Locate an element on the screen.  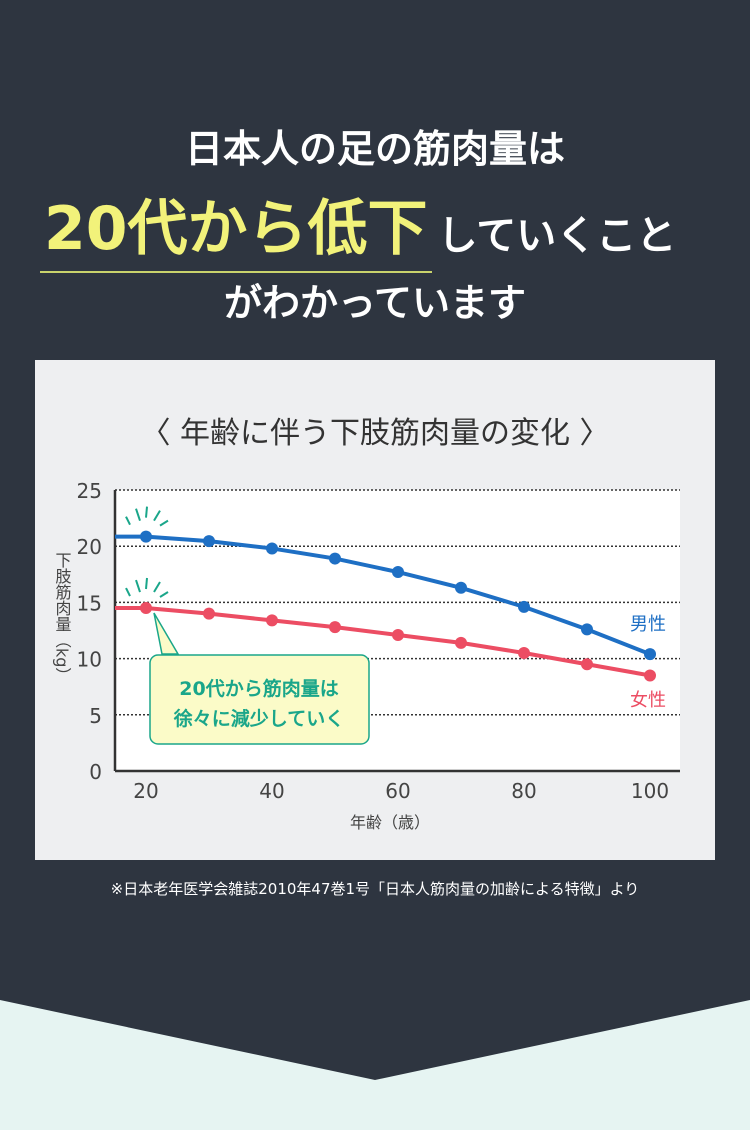
callout-pointer is located at coordinates (166, 633).